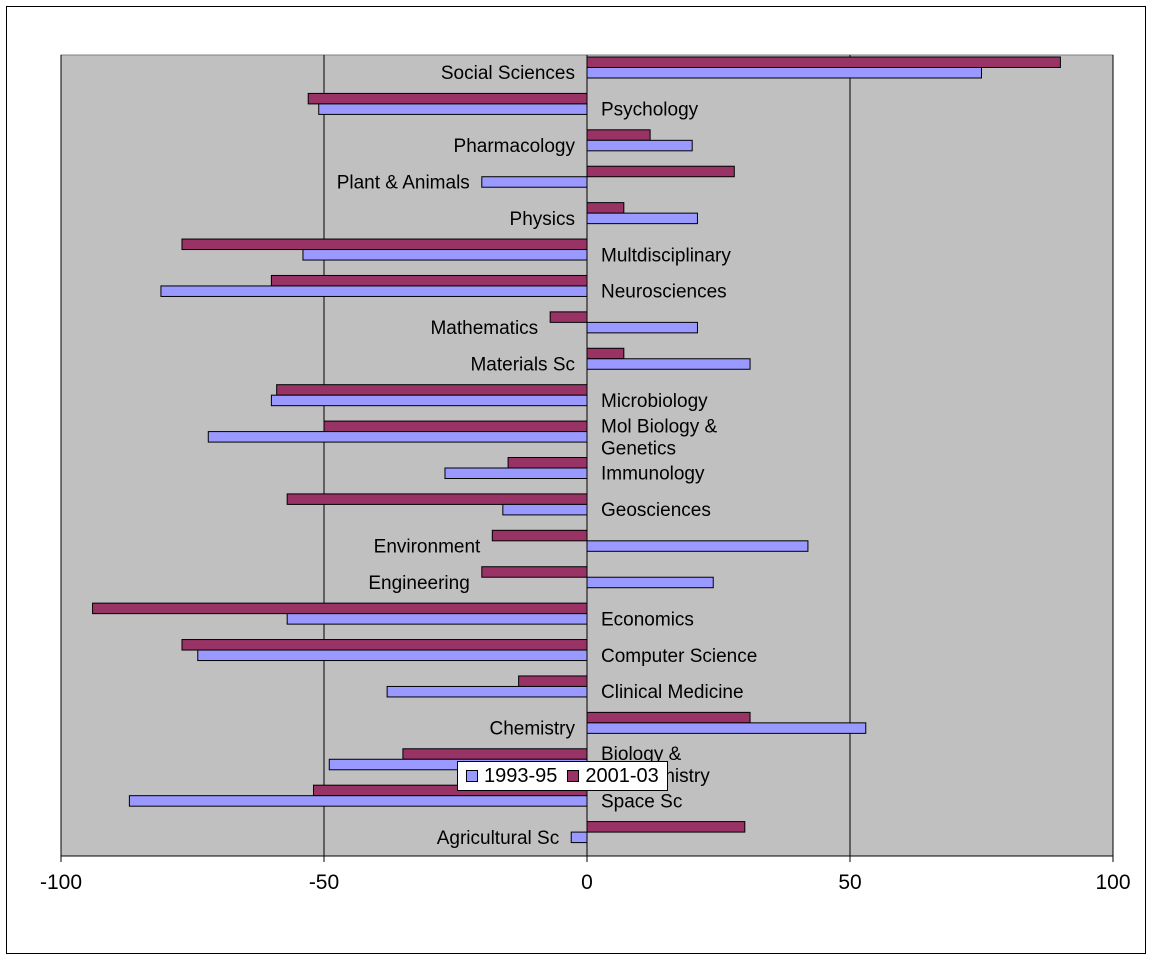  What do you see at coordinates (641, 754) in the screenshot?
I see `category-label: Biology &` at bounding box center [641, 754].